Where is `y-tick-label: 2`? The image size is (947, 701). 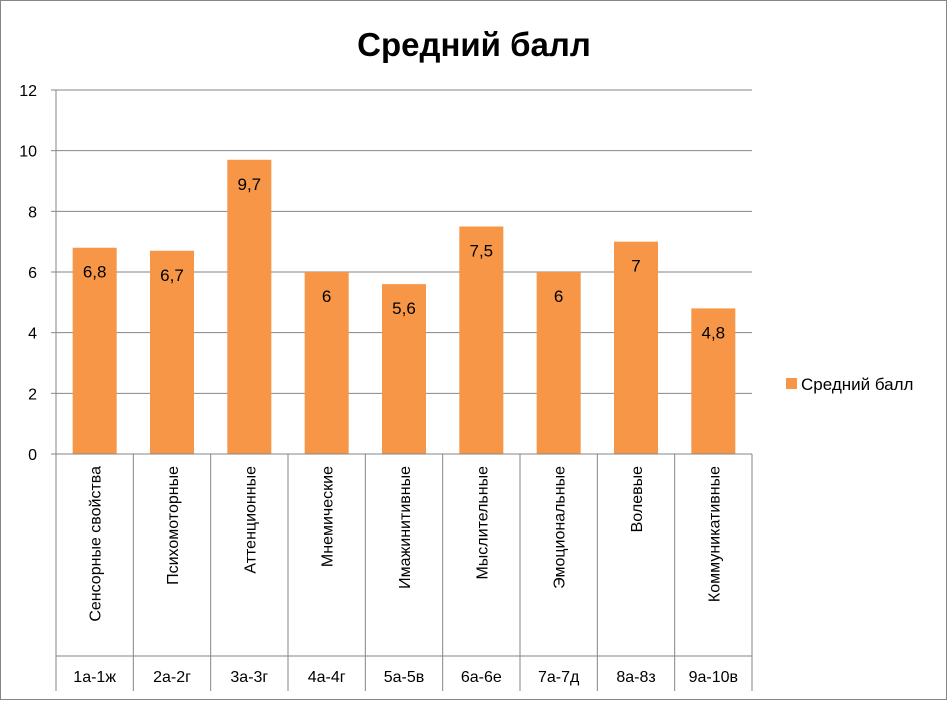
y-tick-label: 2 is located at coordinates (32, 394).